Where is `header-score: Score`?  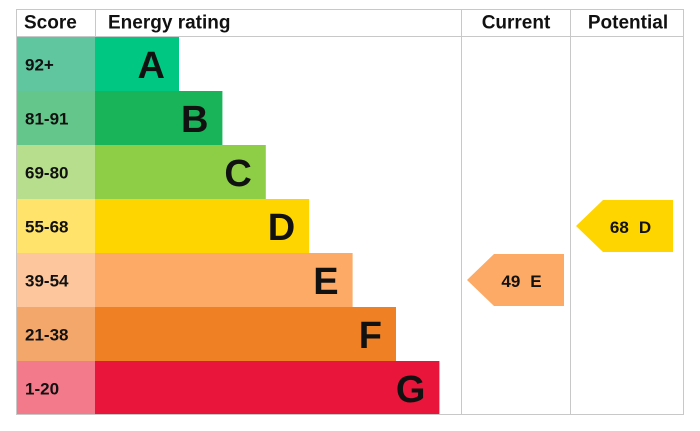
header-score: Score is located at coordinates (50, 23).